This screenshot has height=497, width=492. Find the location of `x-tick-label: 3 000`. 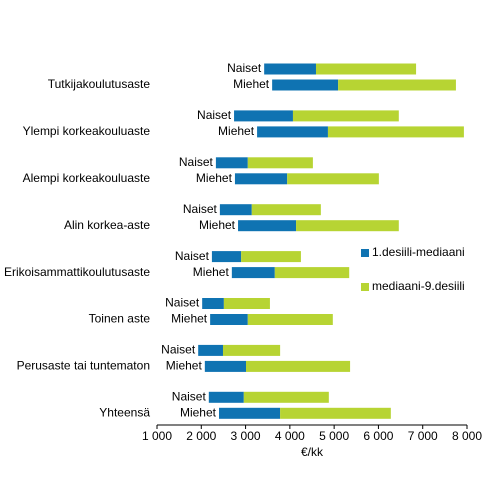

x-tick-label: 3 000 is located at coordinates (246, 436).